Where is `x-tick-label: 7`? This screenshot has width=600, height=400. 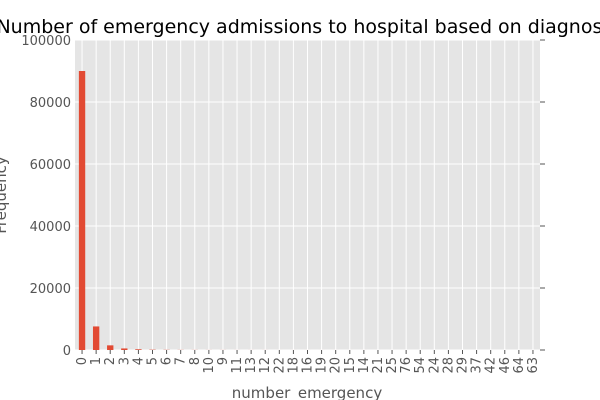
x-tick-label: 7 is located at coordinates (181, 361).